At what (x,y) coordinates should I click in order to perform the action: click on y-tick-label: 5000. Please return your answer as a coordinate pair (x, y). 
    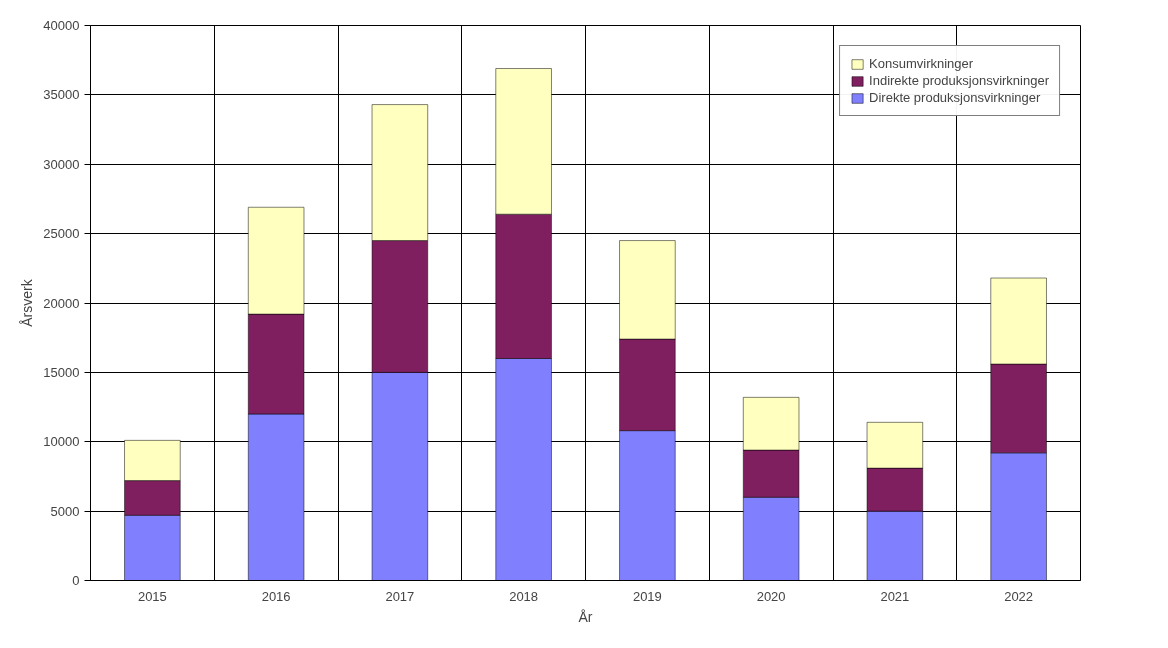
    Looking at the image, I should click on (65, 511).